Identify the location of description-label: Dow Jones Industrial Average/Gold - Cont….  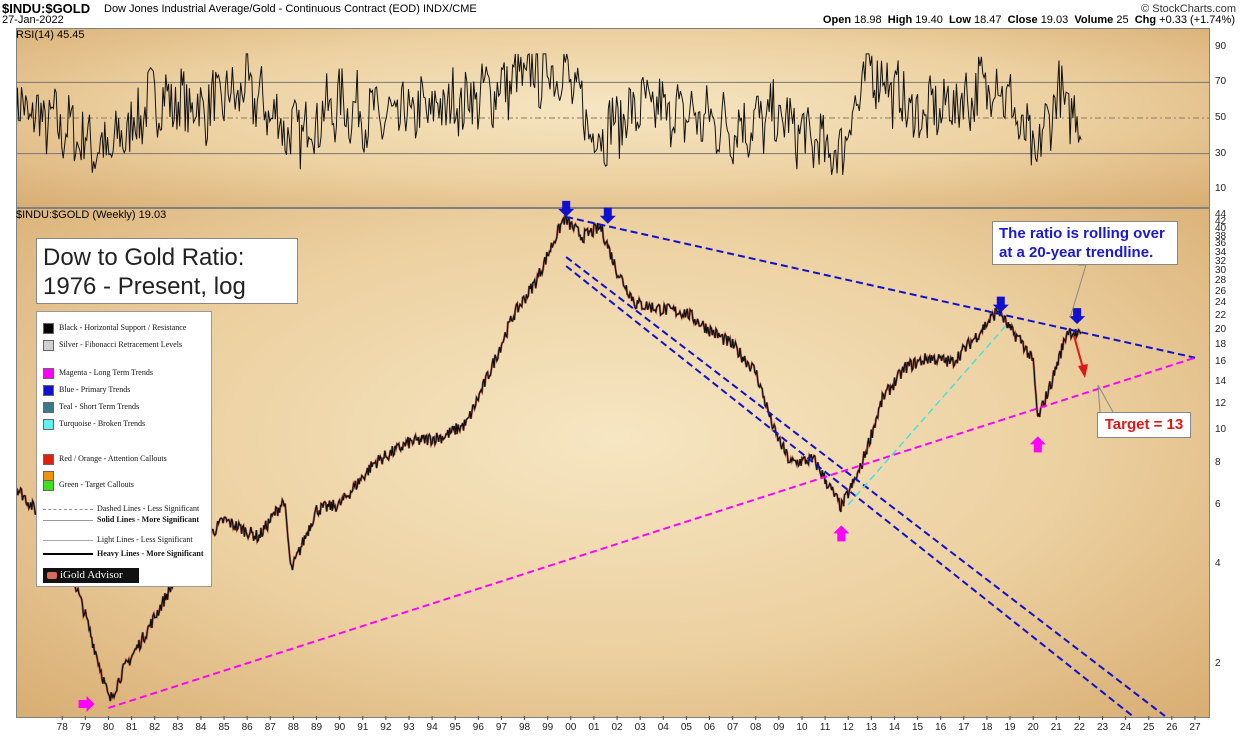
(290, 9).